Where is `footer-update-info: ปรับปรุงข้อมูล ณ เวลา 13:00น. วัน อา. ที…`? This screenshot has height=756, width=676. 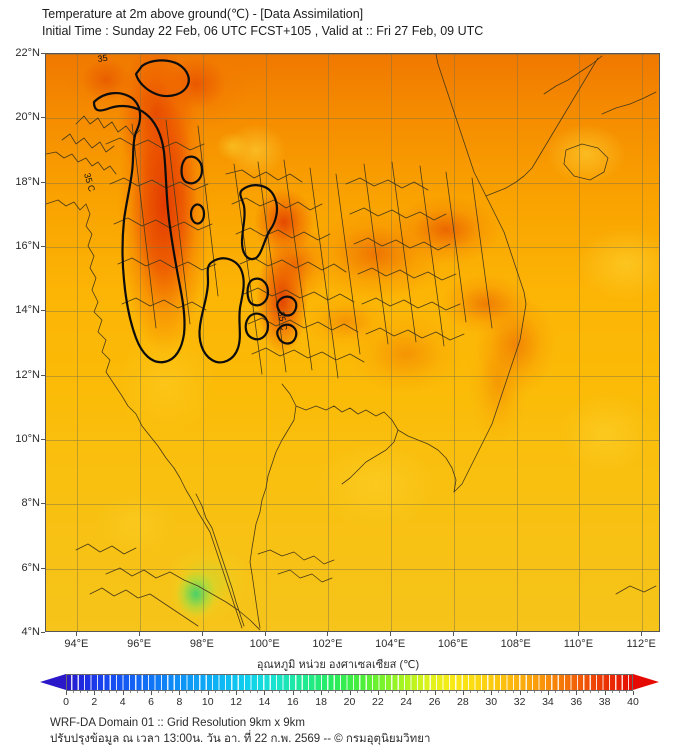 footer-update-info: ปรับปรุงข้อมูล ณ เวลา 13:00น. วัน อา. ที… is located at coordinates (240, 739).